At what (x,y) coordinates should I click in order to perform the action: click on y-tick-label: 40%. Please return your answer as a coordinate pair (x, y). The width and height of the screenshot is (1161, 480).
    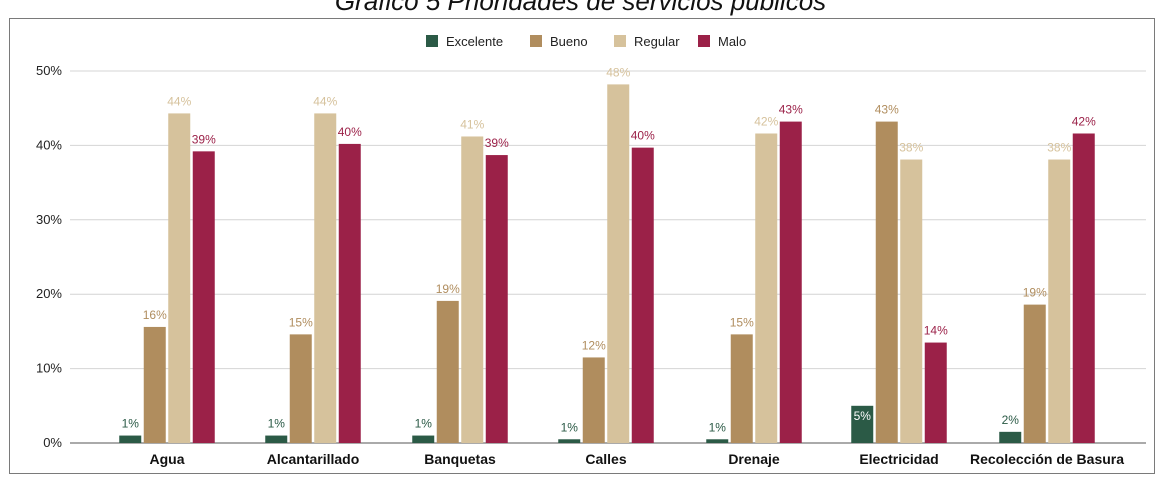
    Looking at the image, I should click on (49, 144).